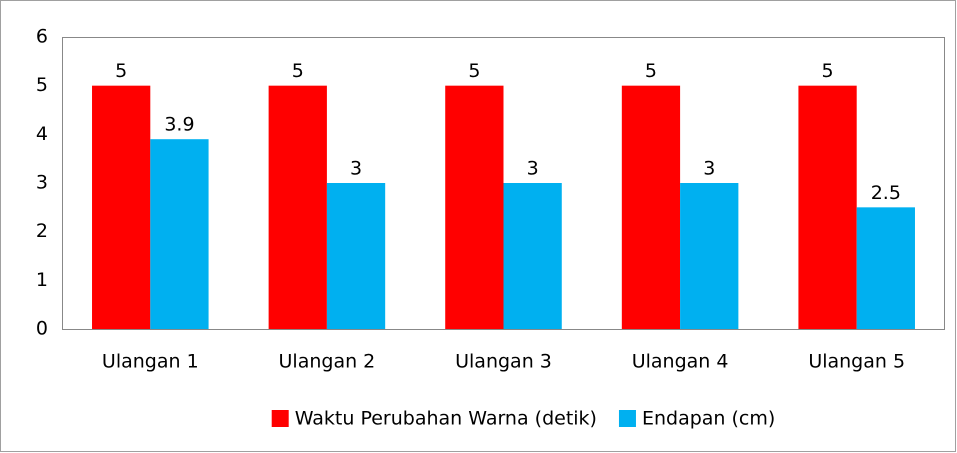  What do you see at coordinates (446, 419) in the screenshot?
I see `legend-label: Waktu Perubahan Warna (detik)` at bounding box center [446, 419].